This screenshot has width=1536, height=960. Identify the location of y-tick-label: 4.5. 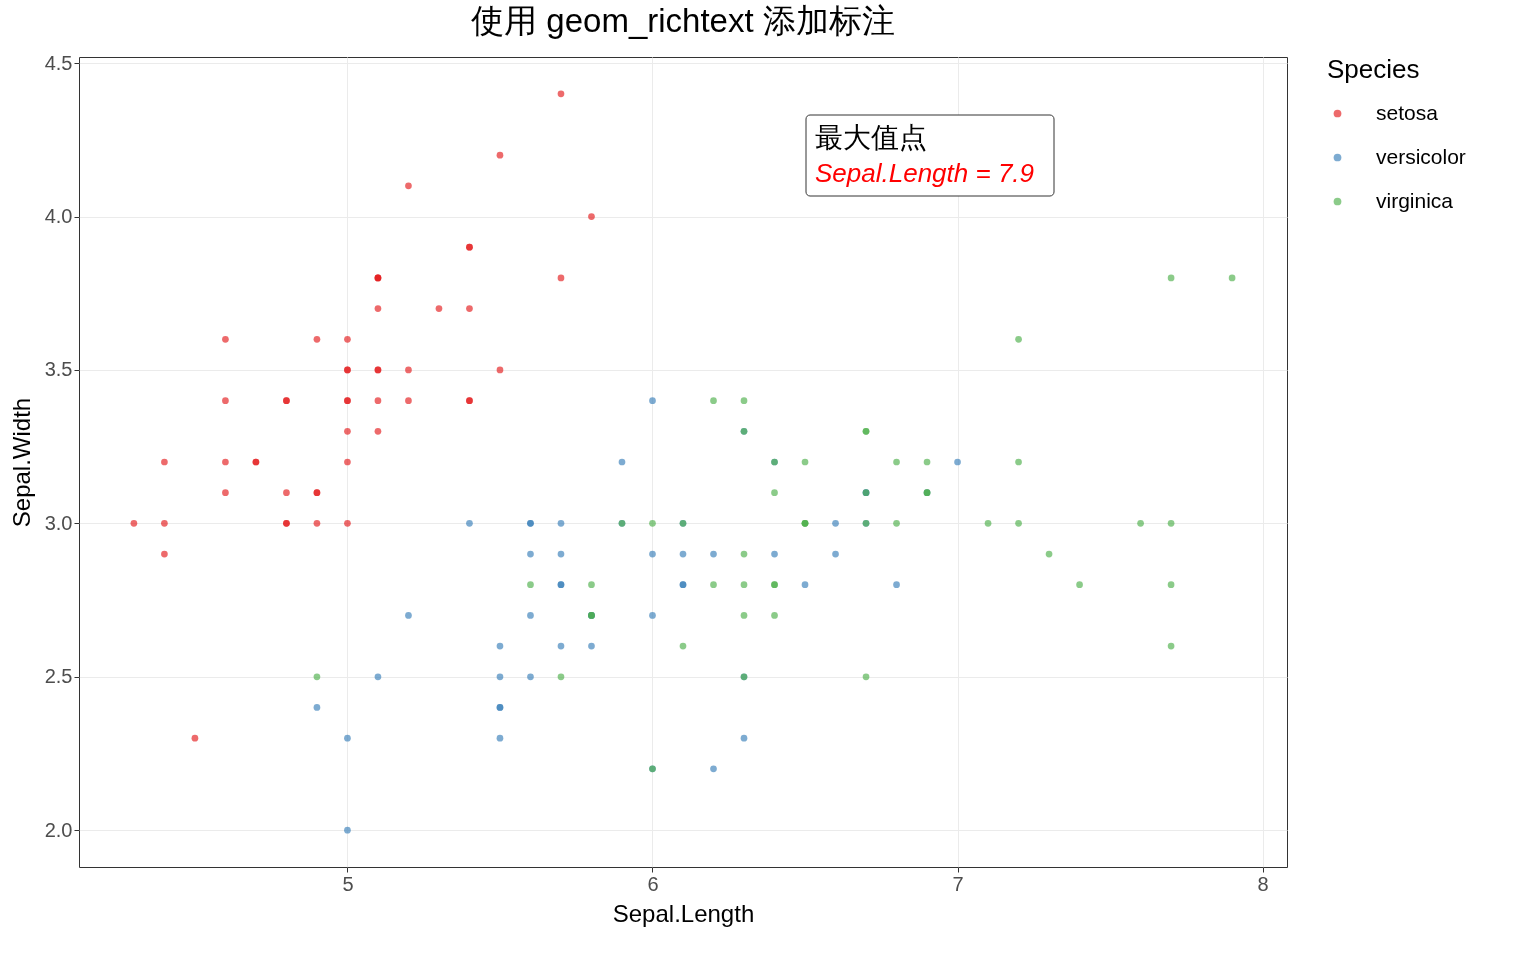
(58, 62).